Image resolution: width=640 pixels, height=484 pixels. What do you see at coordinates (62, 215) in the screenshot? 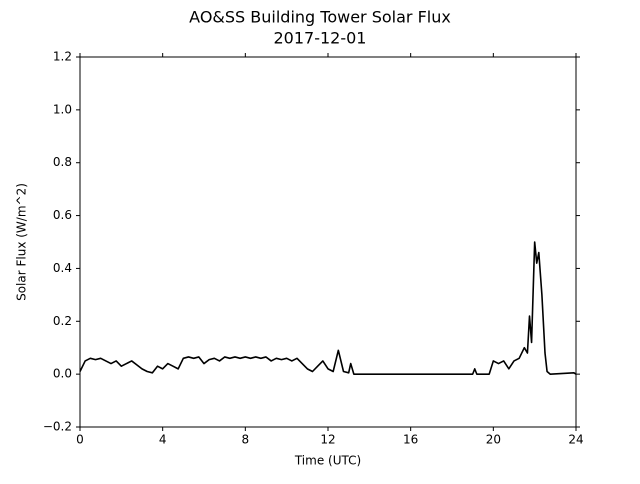
I see `y-tick-label: 0.6` at bounding box center [62, 215].